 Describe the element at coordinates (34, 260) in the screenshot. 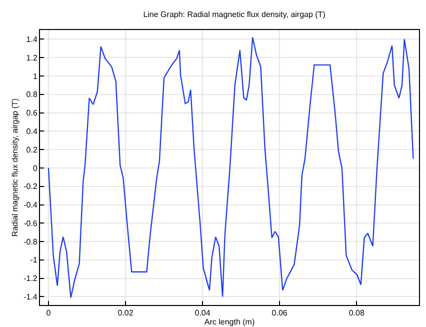

I see `y-tick-label: -1` at that location.